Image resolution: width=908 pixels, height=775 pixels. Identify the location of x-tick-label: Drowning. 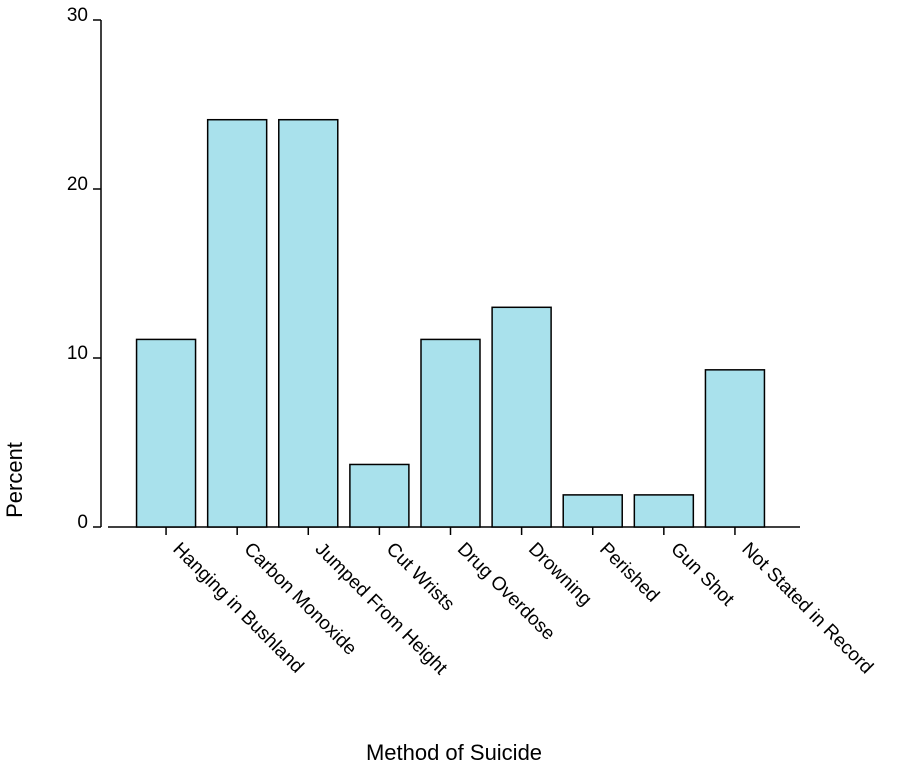
(560, 575).